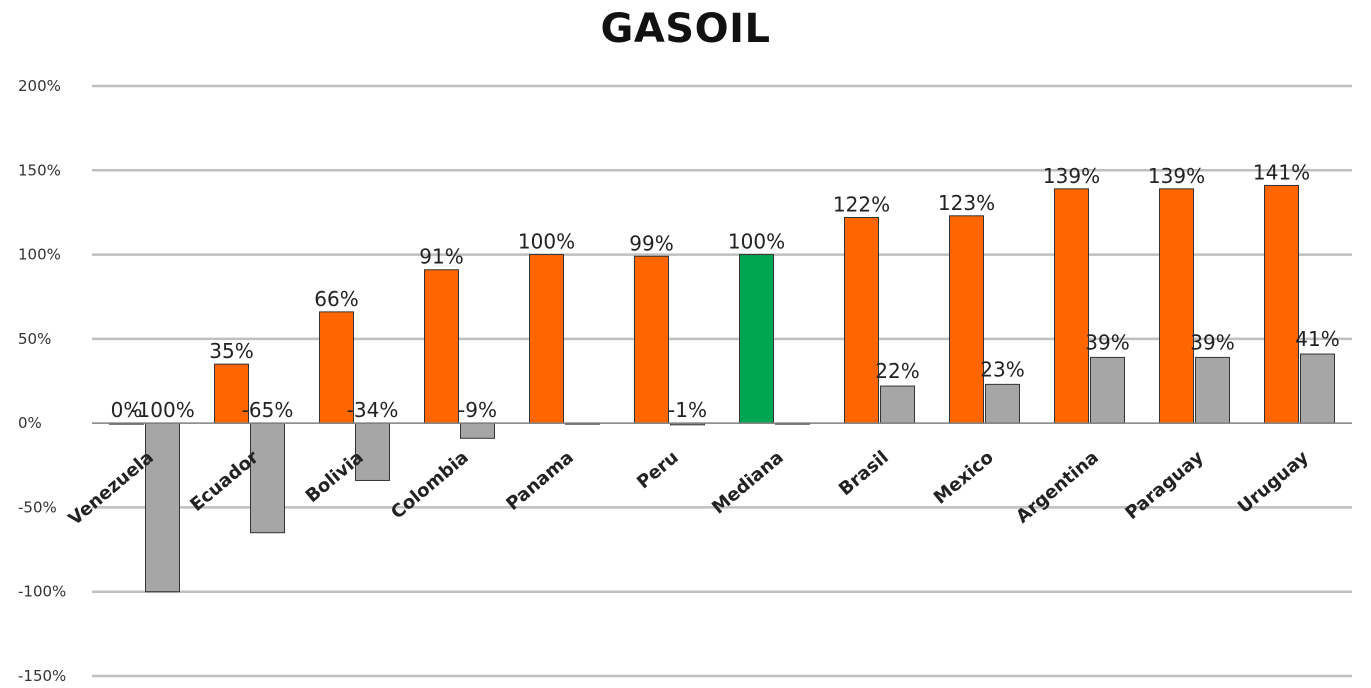  What do you see at coordinates (34, 339) in the screenshot?
I see `y-tick-label: 50%` at bounding box center [34, 339].